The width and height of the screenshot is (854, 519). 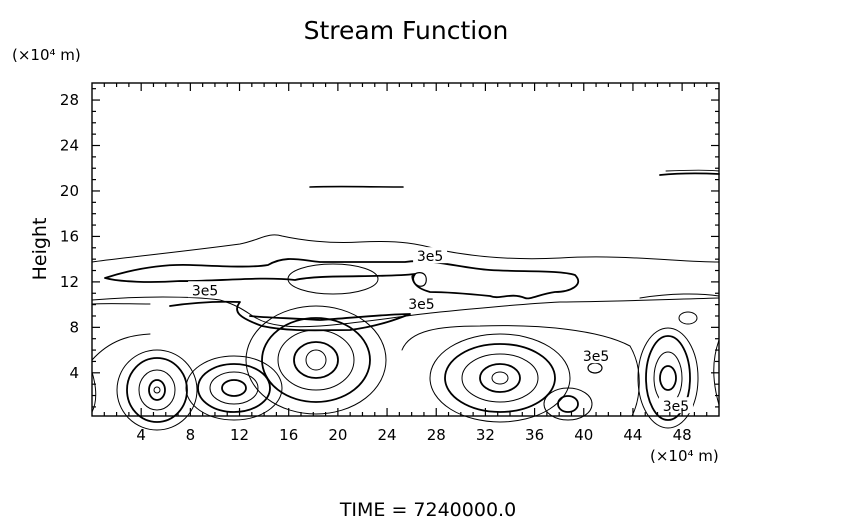 I want to click on x-tick-label: 48, so click(x=682, y=435).